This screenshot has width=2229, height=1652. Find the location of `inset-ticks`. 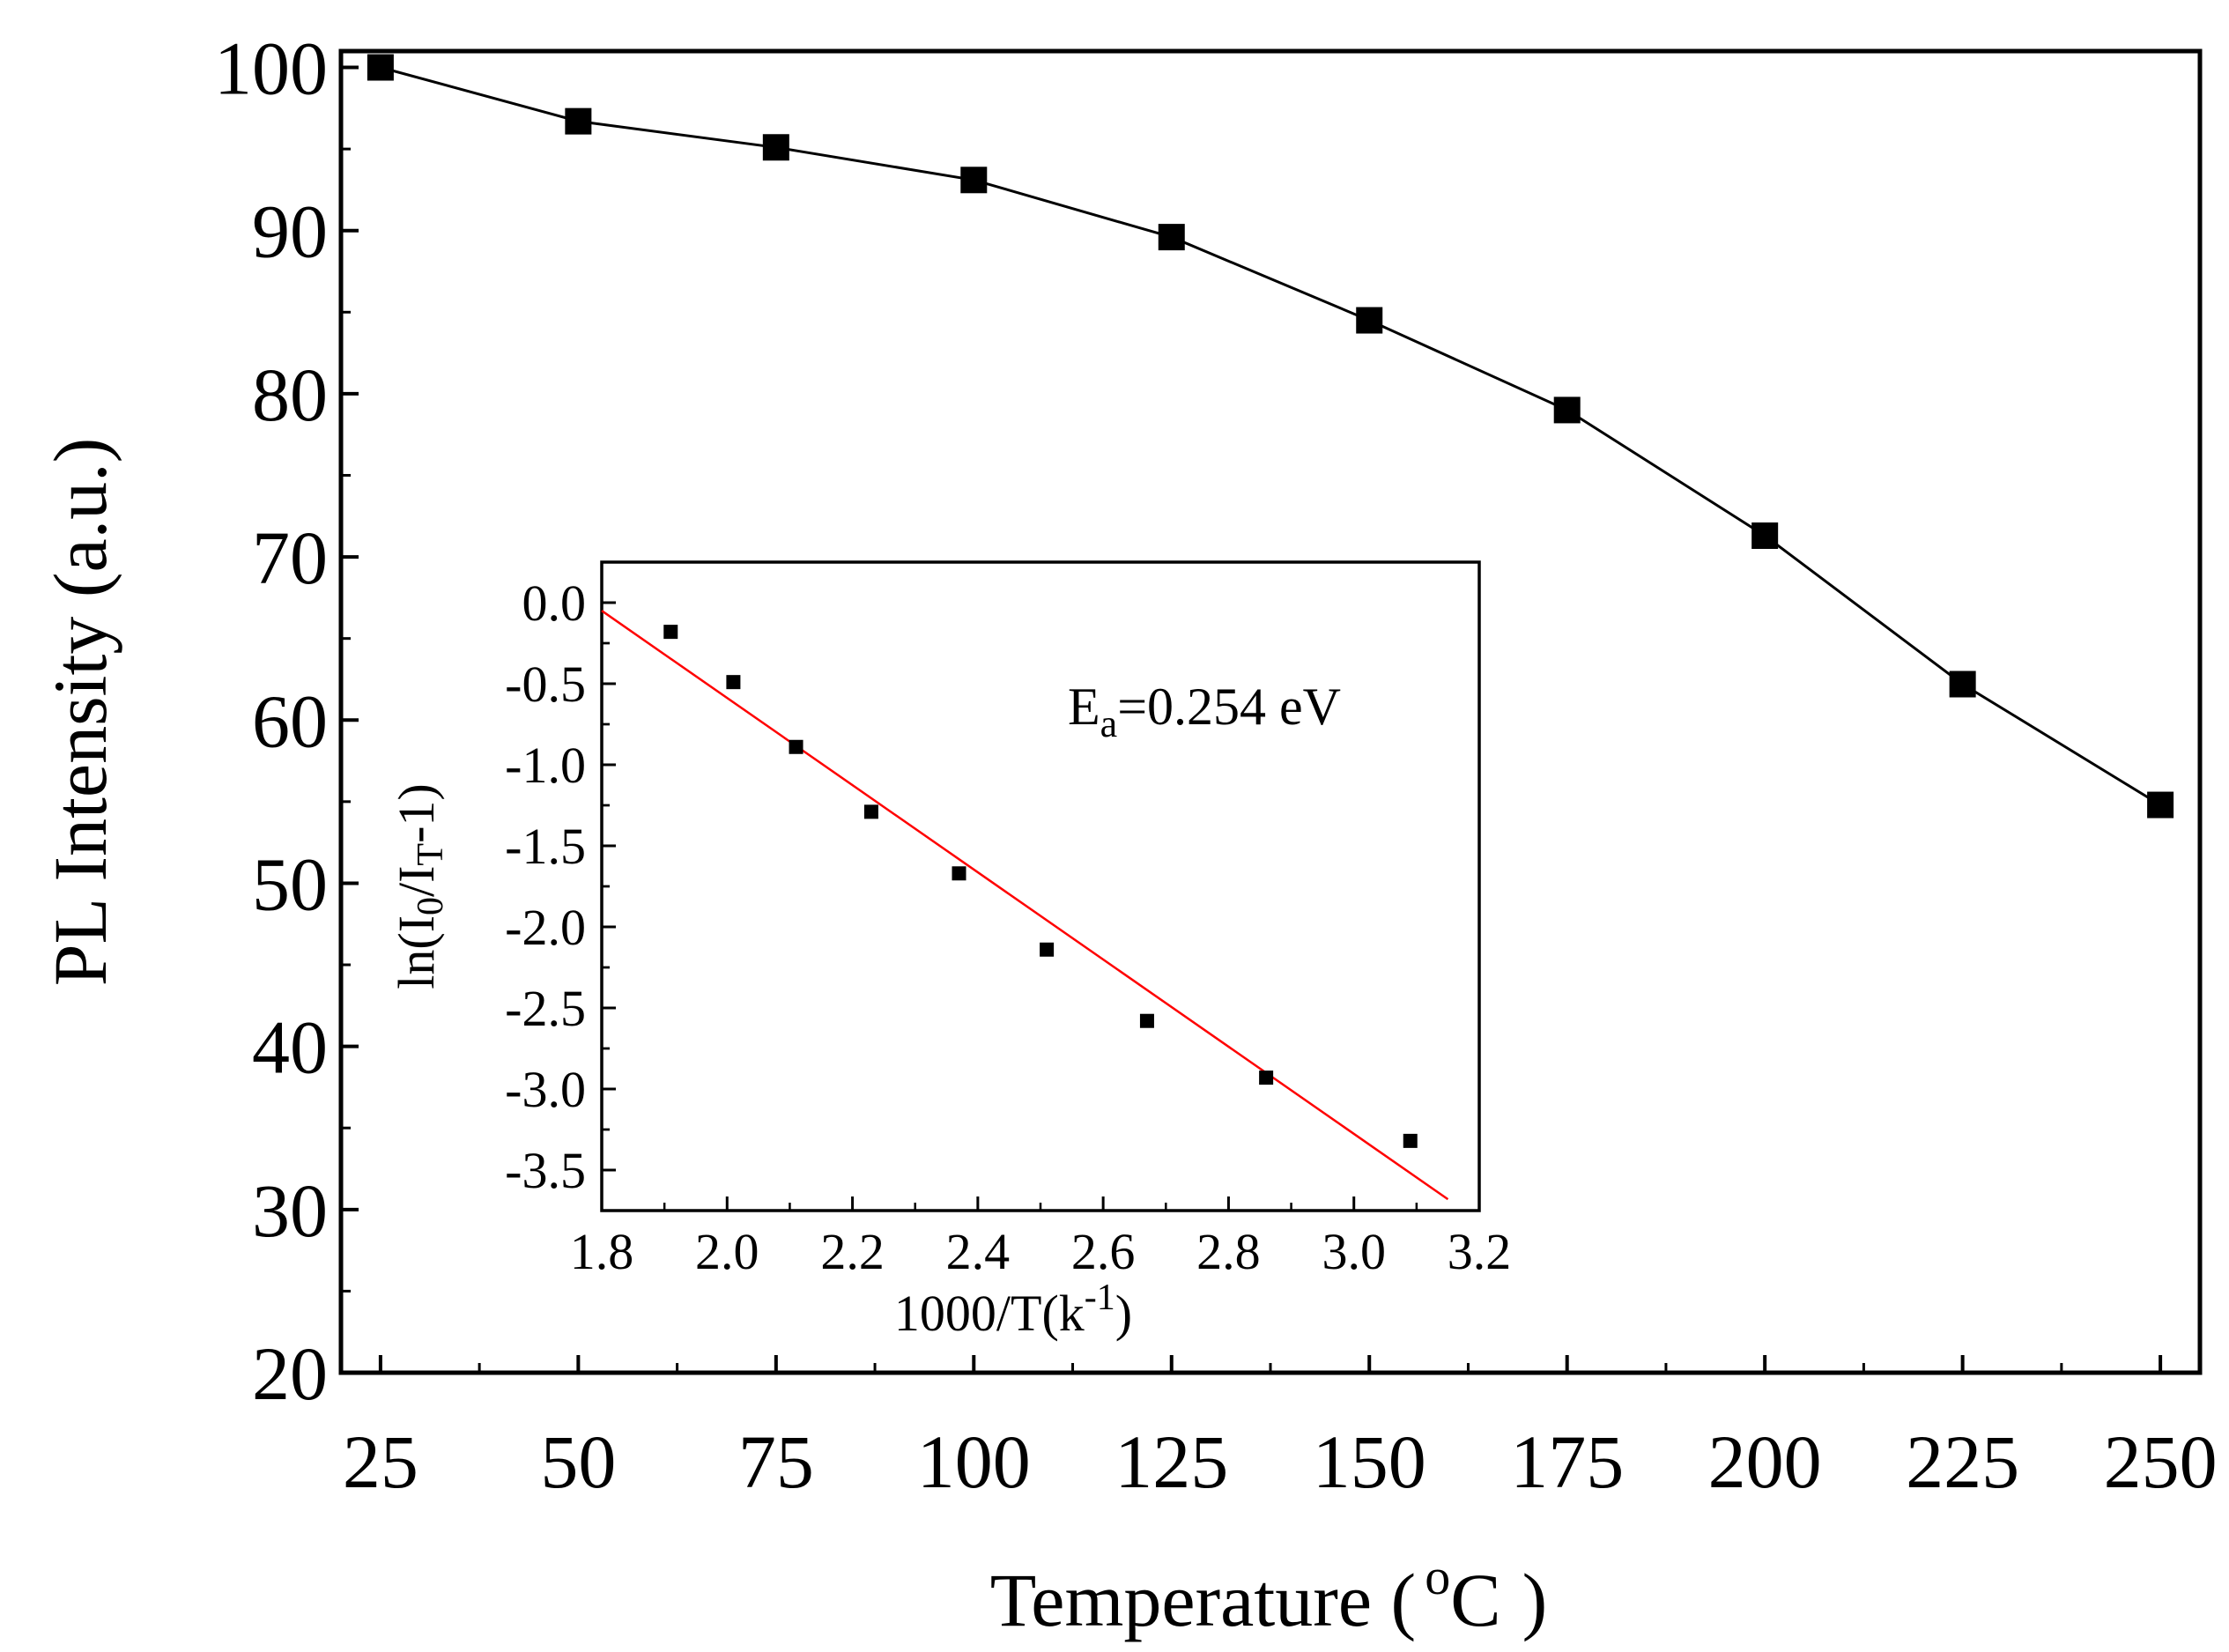

inset-ticks is located at coordinates (1040, 906).